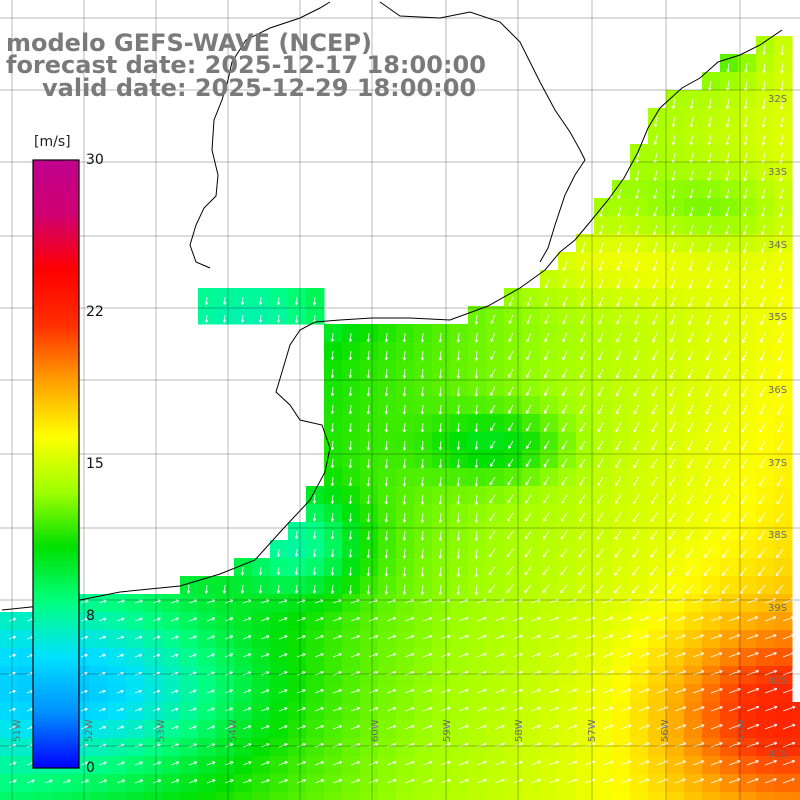  I want to click on lat-label: 39S, so click(777, 608).